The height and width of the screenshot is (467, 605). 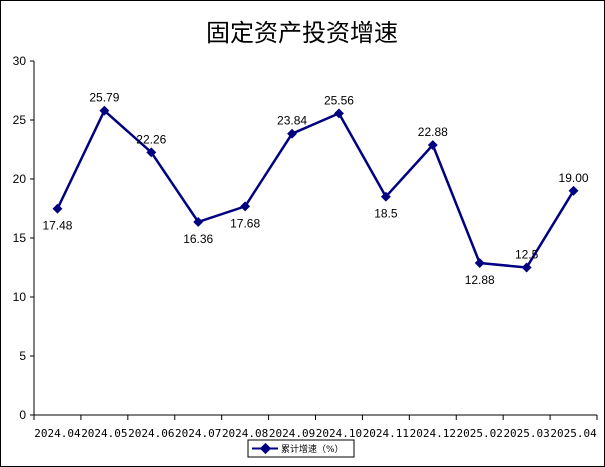 I want to click on x-tick-label: 2024.11, so click(x=386, y=433).